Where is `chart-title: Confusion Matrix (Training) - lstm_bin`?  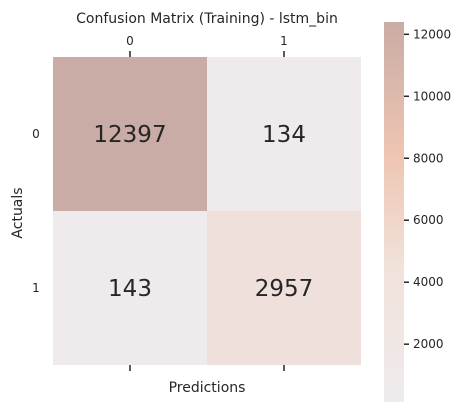
chart-title: Confusion Matrix (Training) - lstm_bin is located at coordinates (207, 19).